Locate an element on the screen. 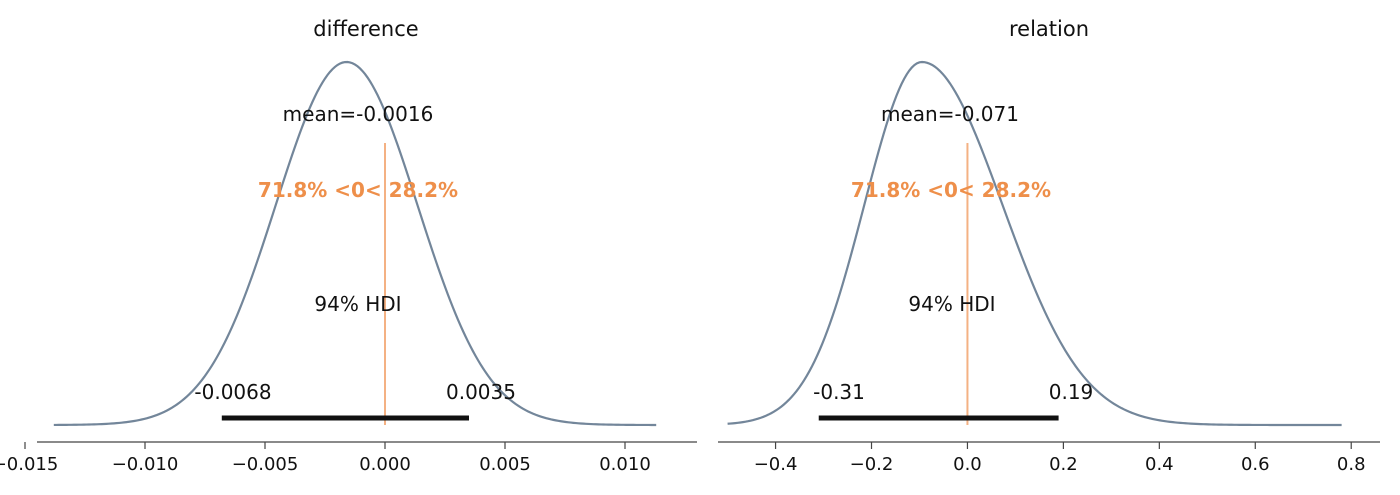  x-tick-label: 0.005 is located at coordinates (505, 464).